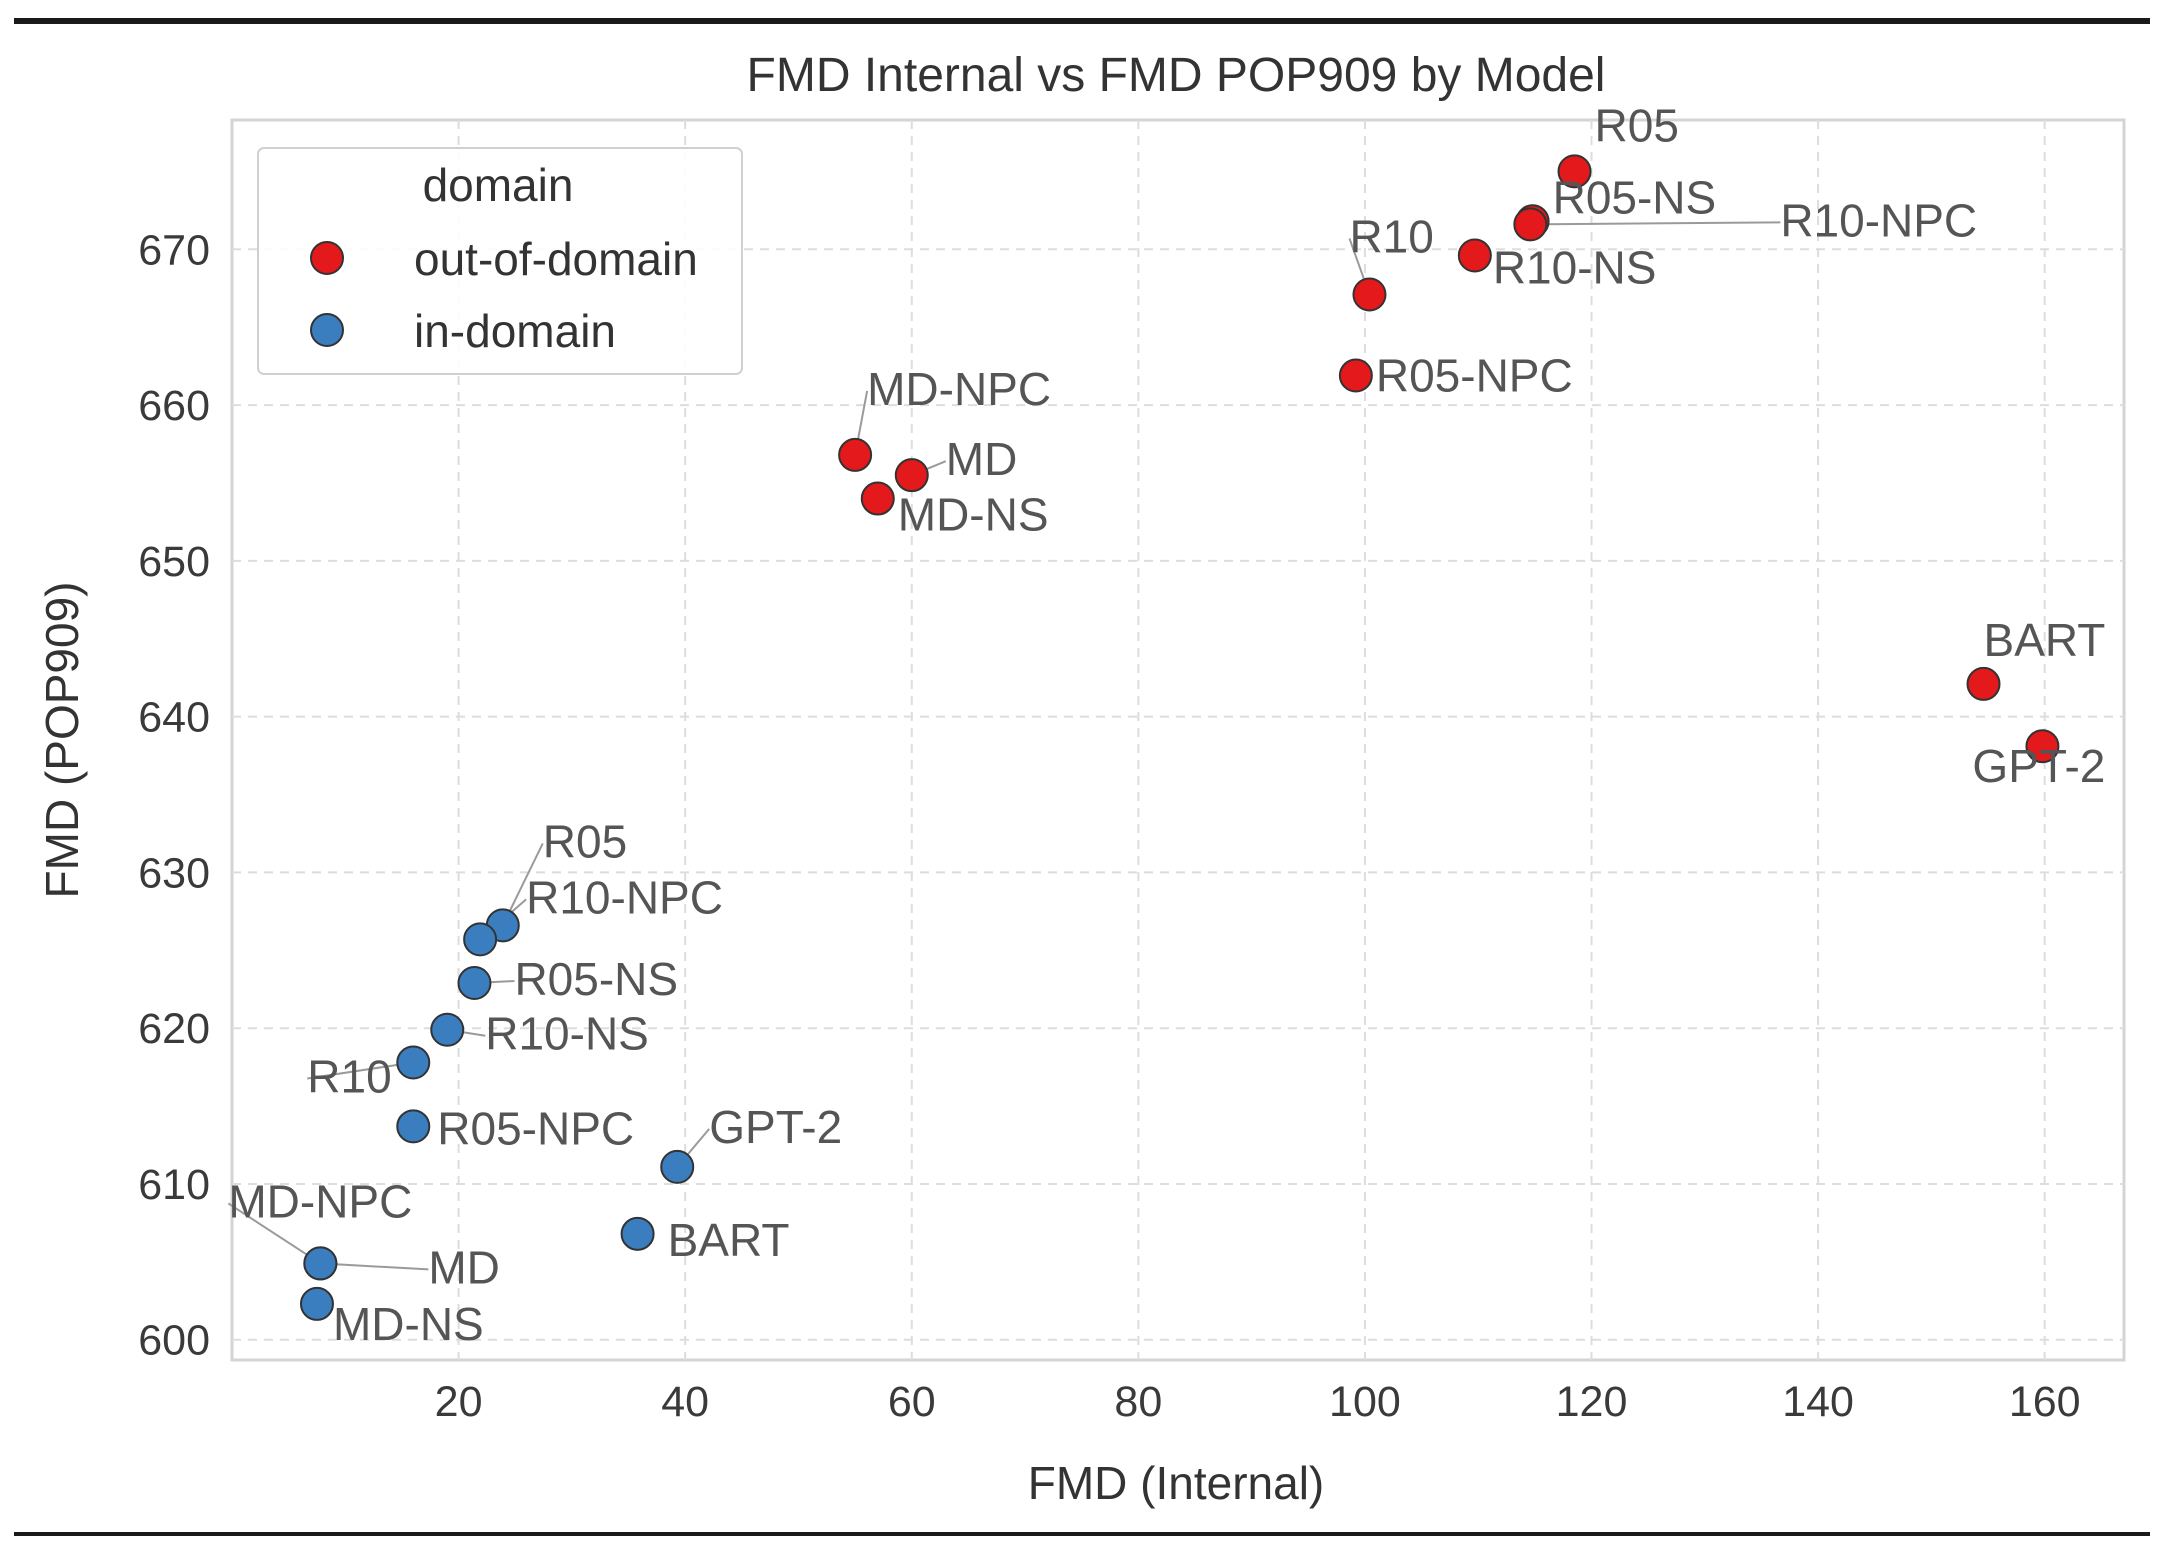 This screenshot has height=1554, width=2164. I want to click on x-tick-label: 80, so click(1138, 1402).